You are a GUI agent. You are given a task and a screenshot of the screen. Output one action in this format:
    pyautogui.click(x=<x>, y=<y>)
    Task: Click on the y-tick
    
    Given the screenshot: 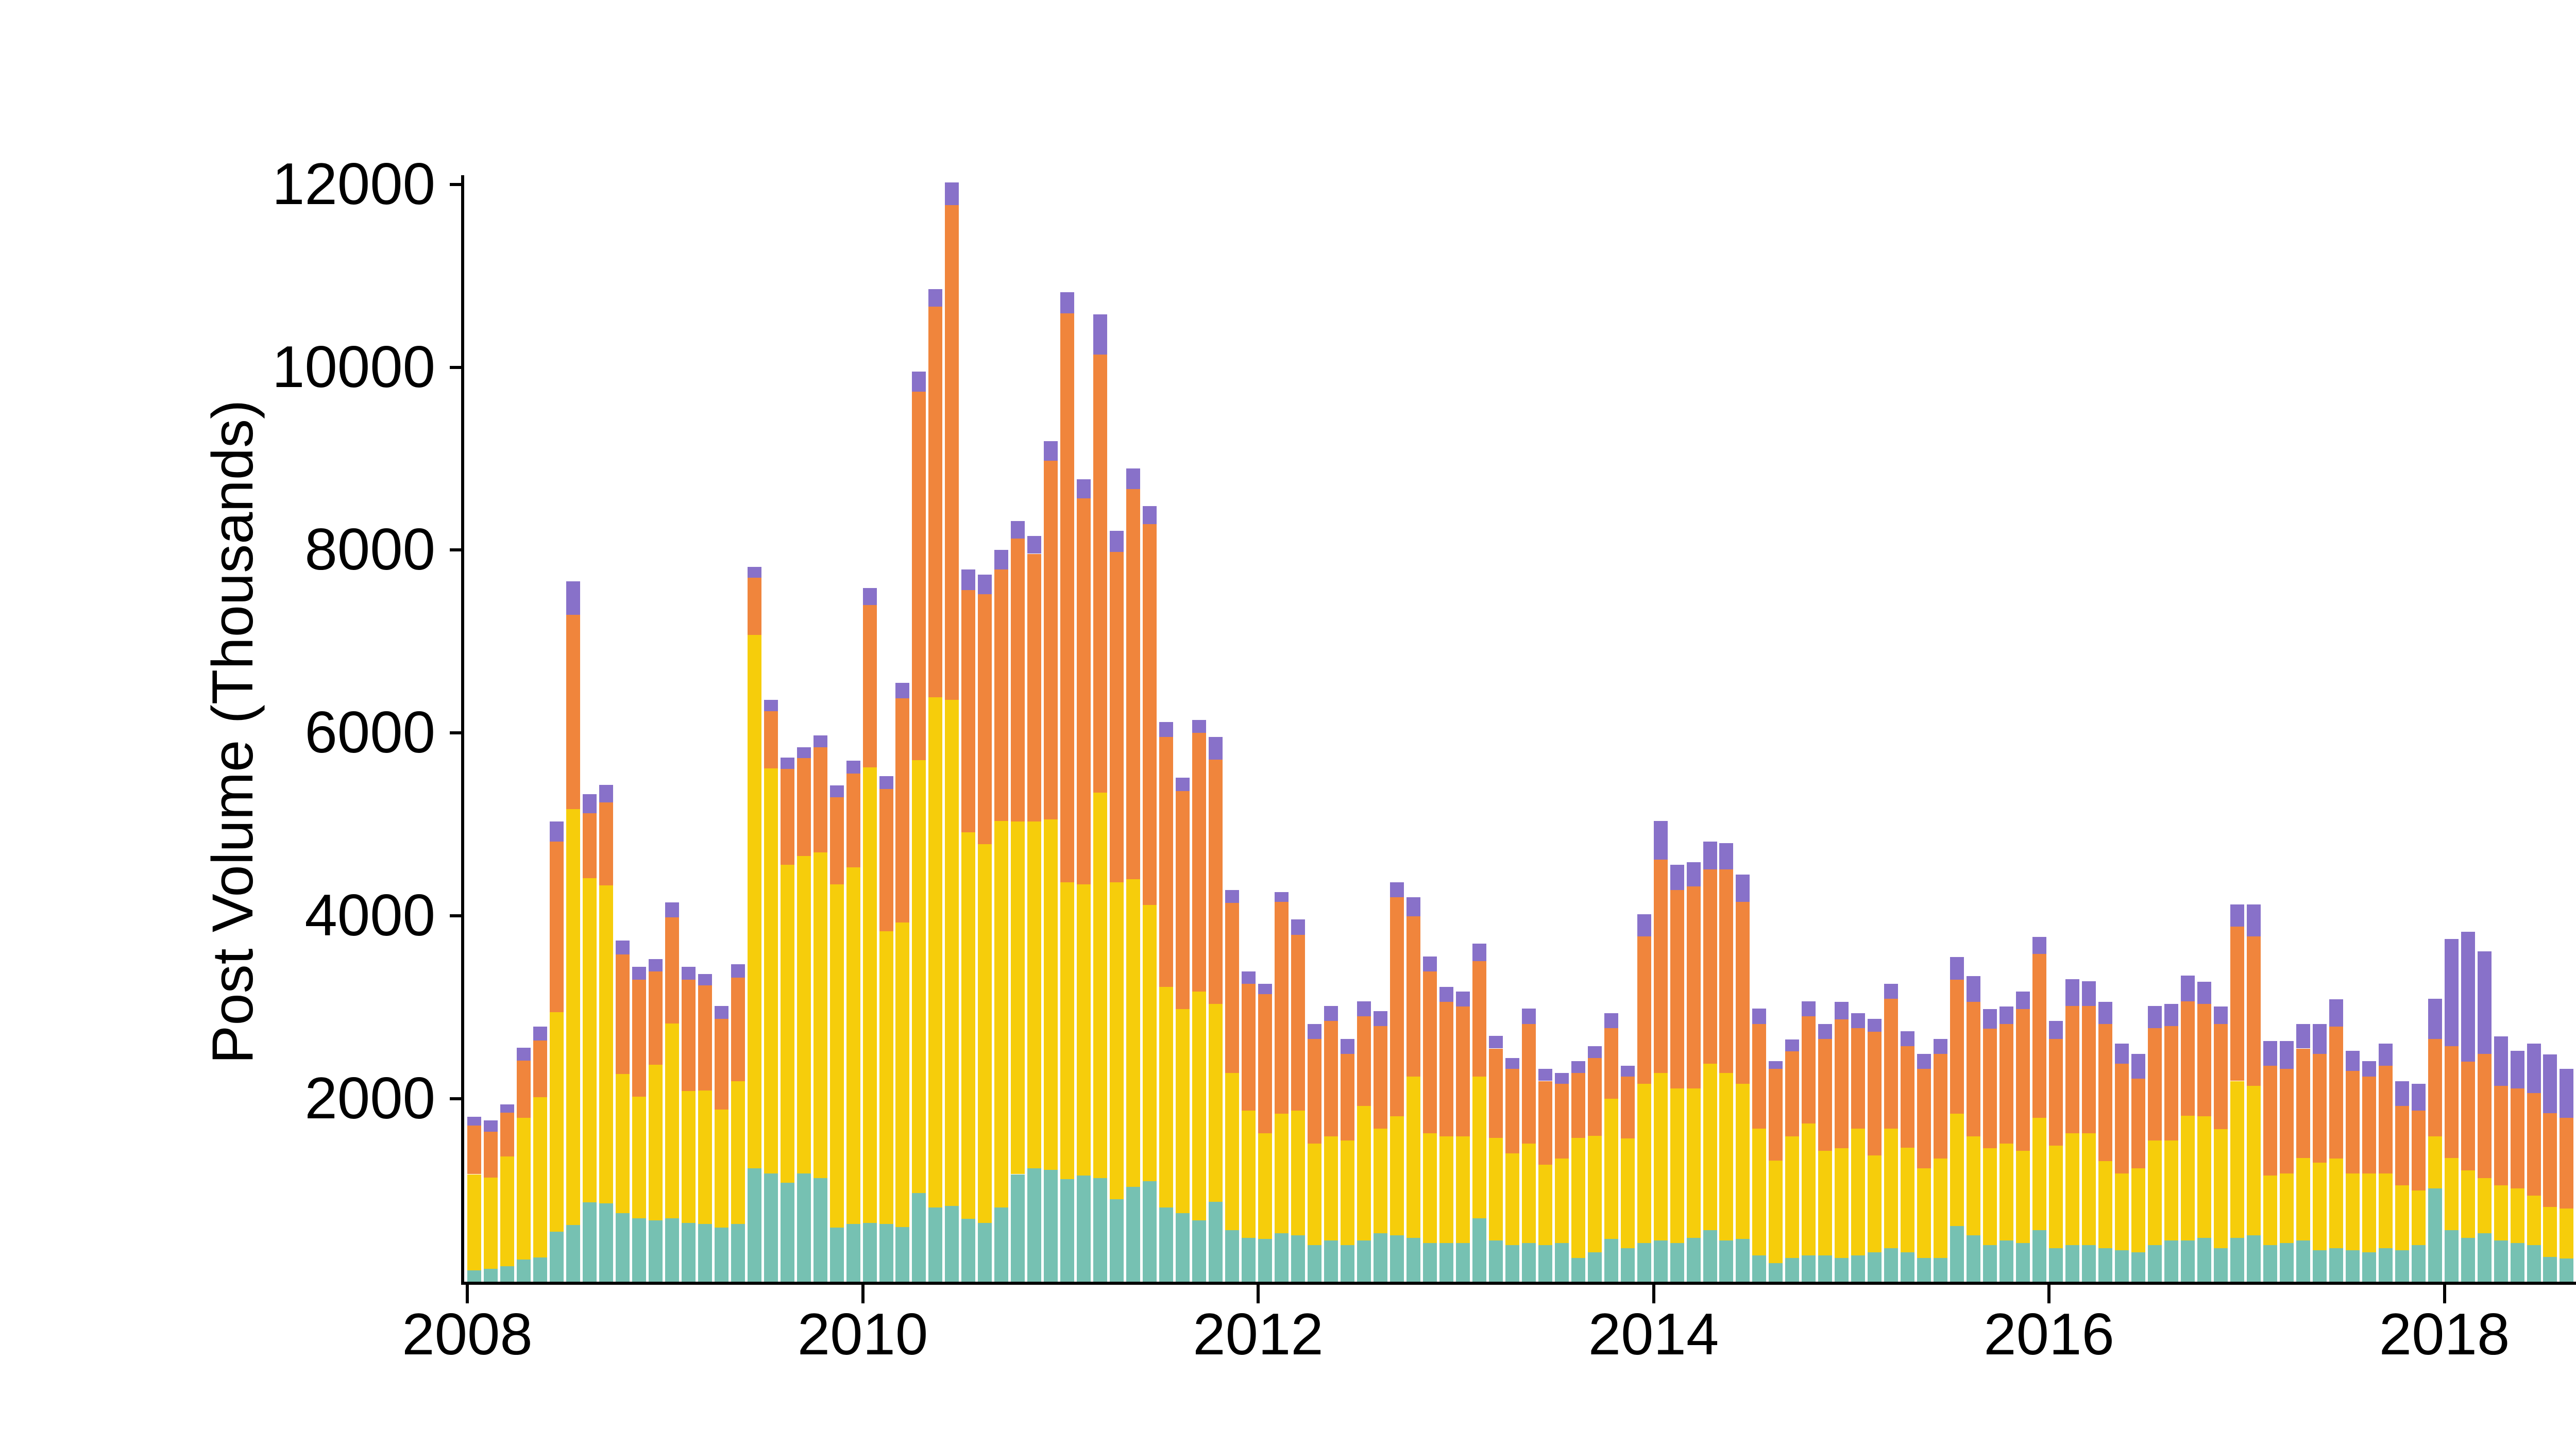 What is the action you would take?
    pyautogui.click(x=455, y=367)
    